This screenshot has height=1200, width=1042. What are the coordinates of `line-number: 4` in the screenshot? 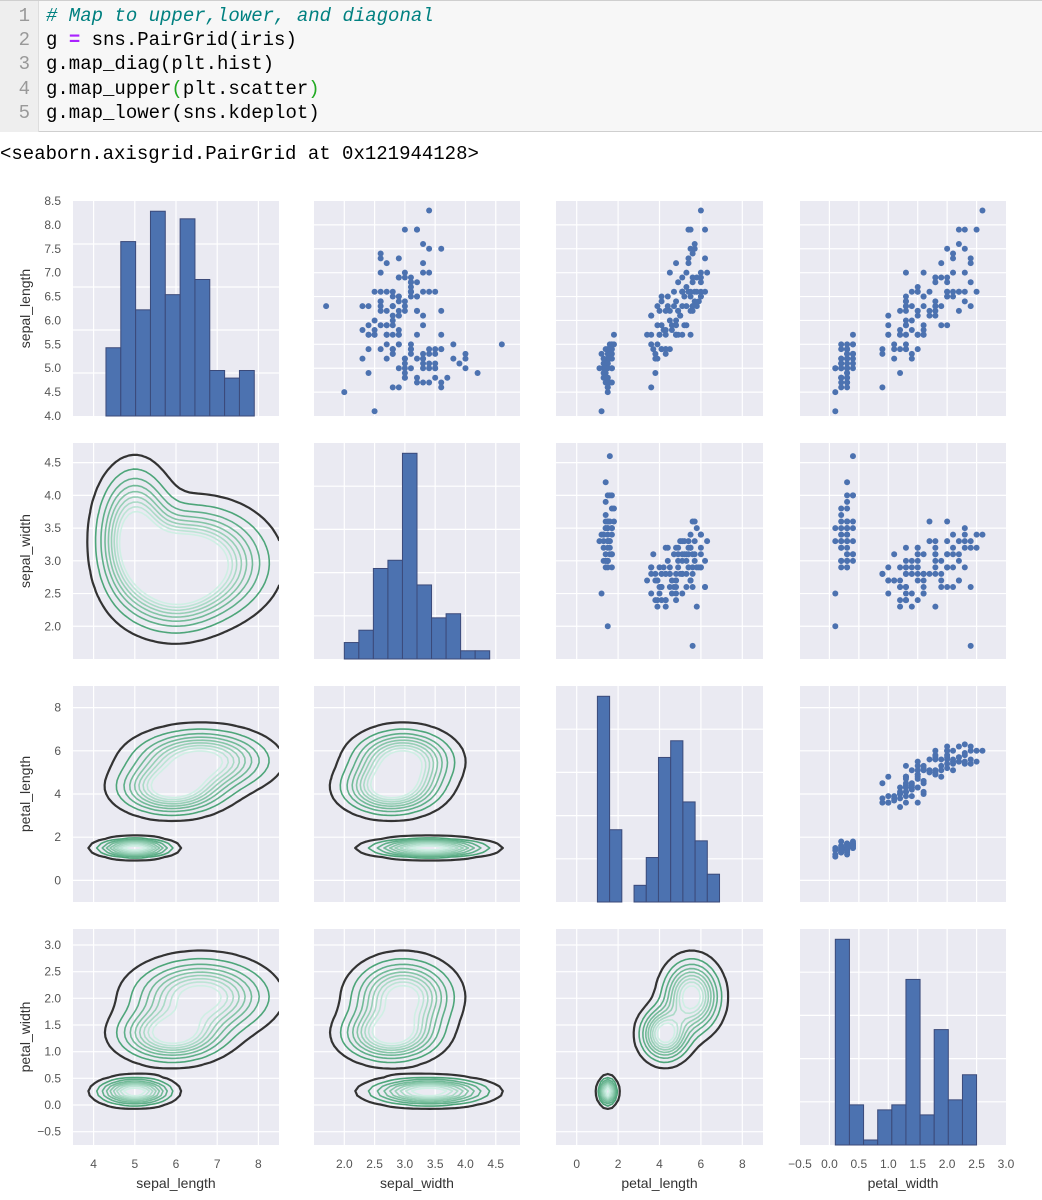 It's located at (24, 89).